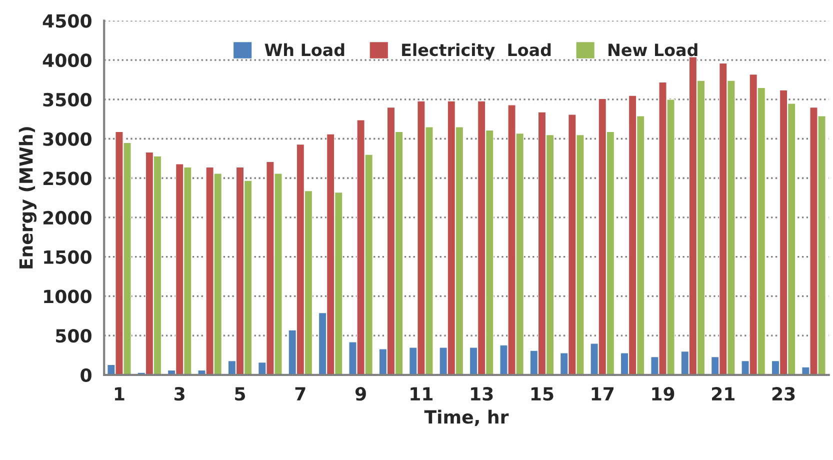 This screenshot has height=460, width=833. I want to click on x-tick-label: 15, so click(542, 394).